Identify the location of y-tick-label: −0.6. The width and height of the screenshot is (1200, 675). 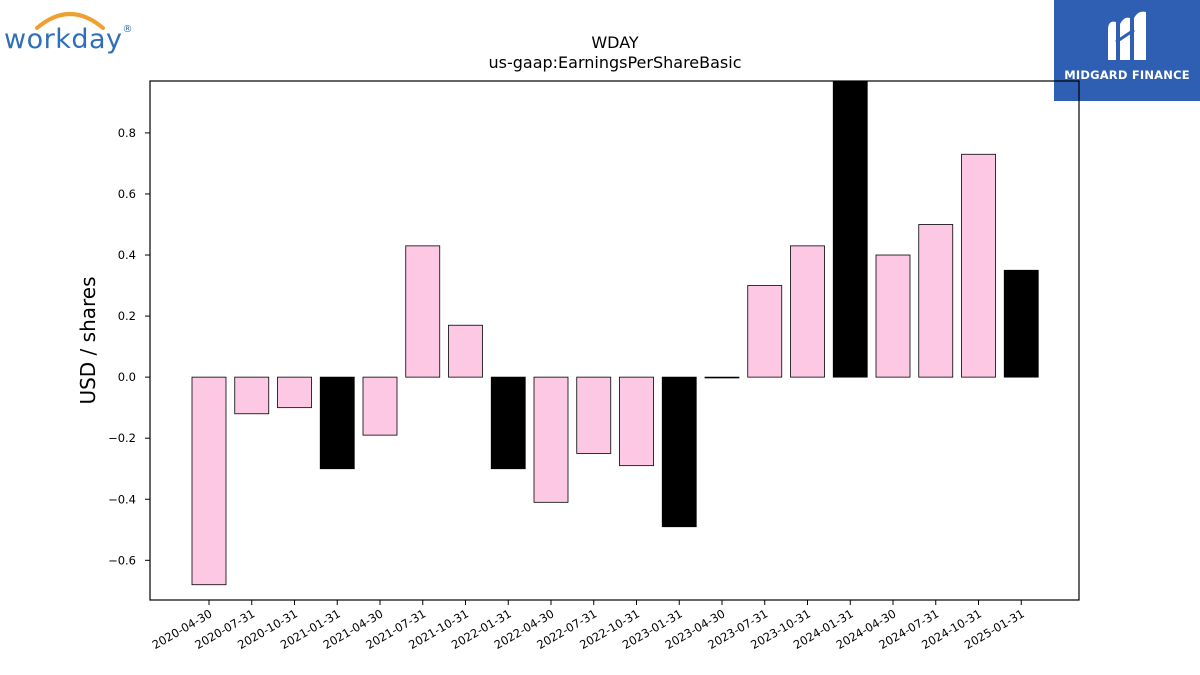
(122, 560).